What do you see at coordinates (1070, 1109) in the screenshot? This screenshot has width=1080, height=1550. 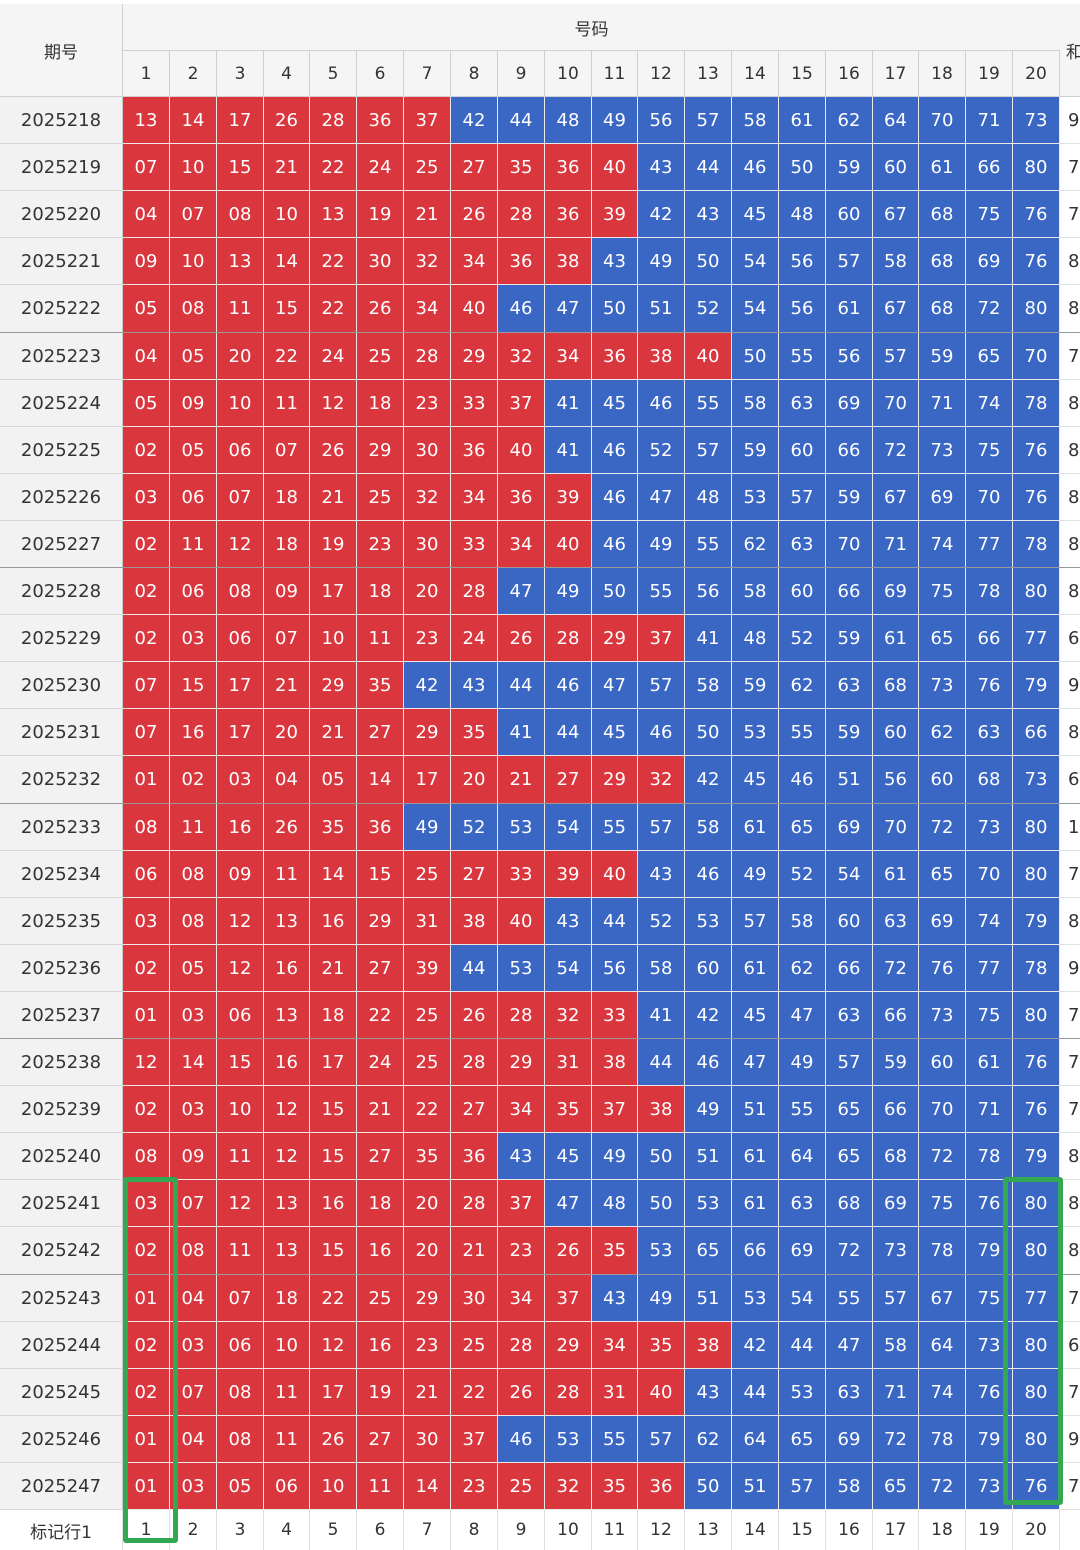 I see `sum-cell: 7` at bounding box center [1070, 1109].